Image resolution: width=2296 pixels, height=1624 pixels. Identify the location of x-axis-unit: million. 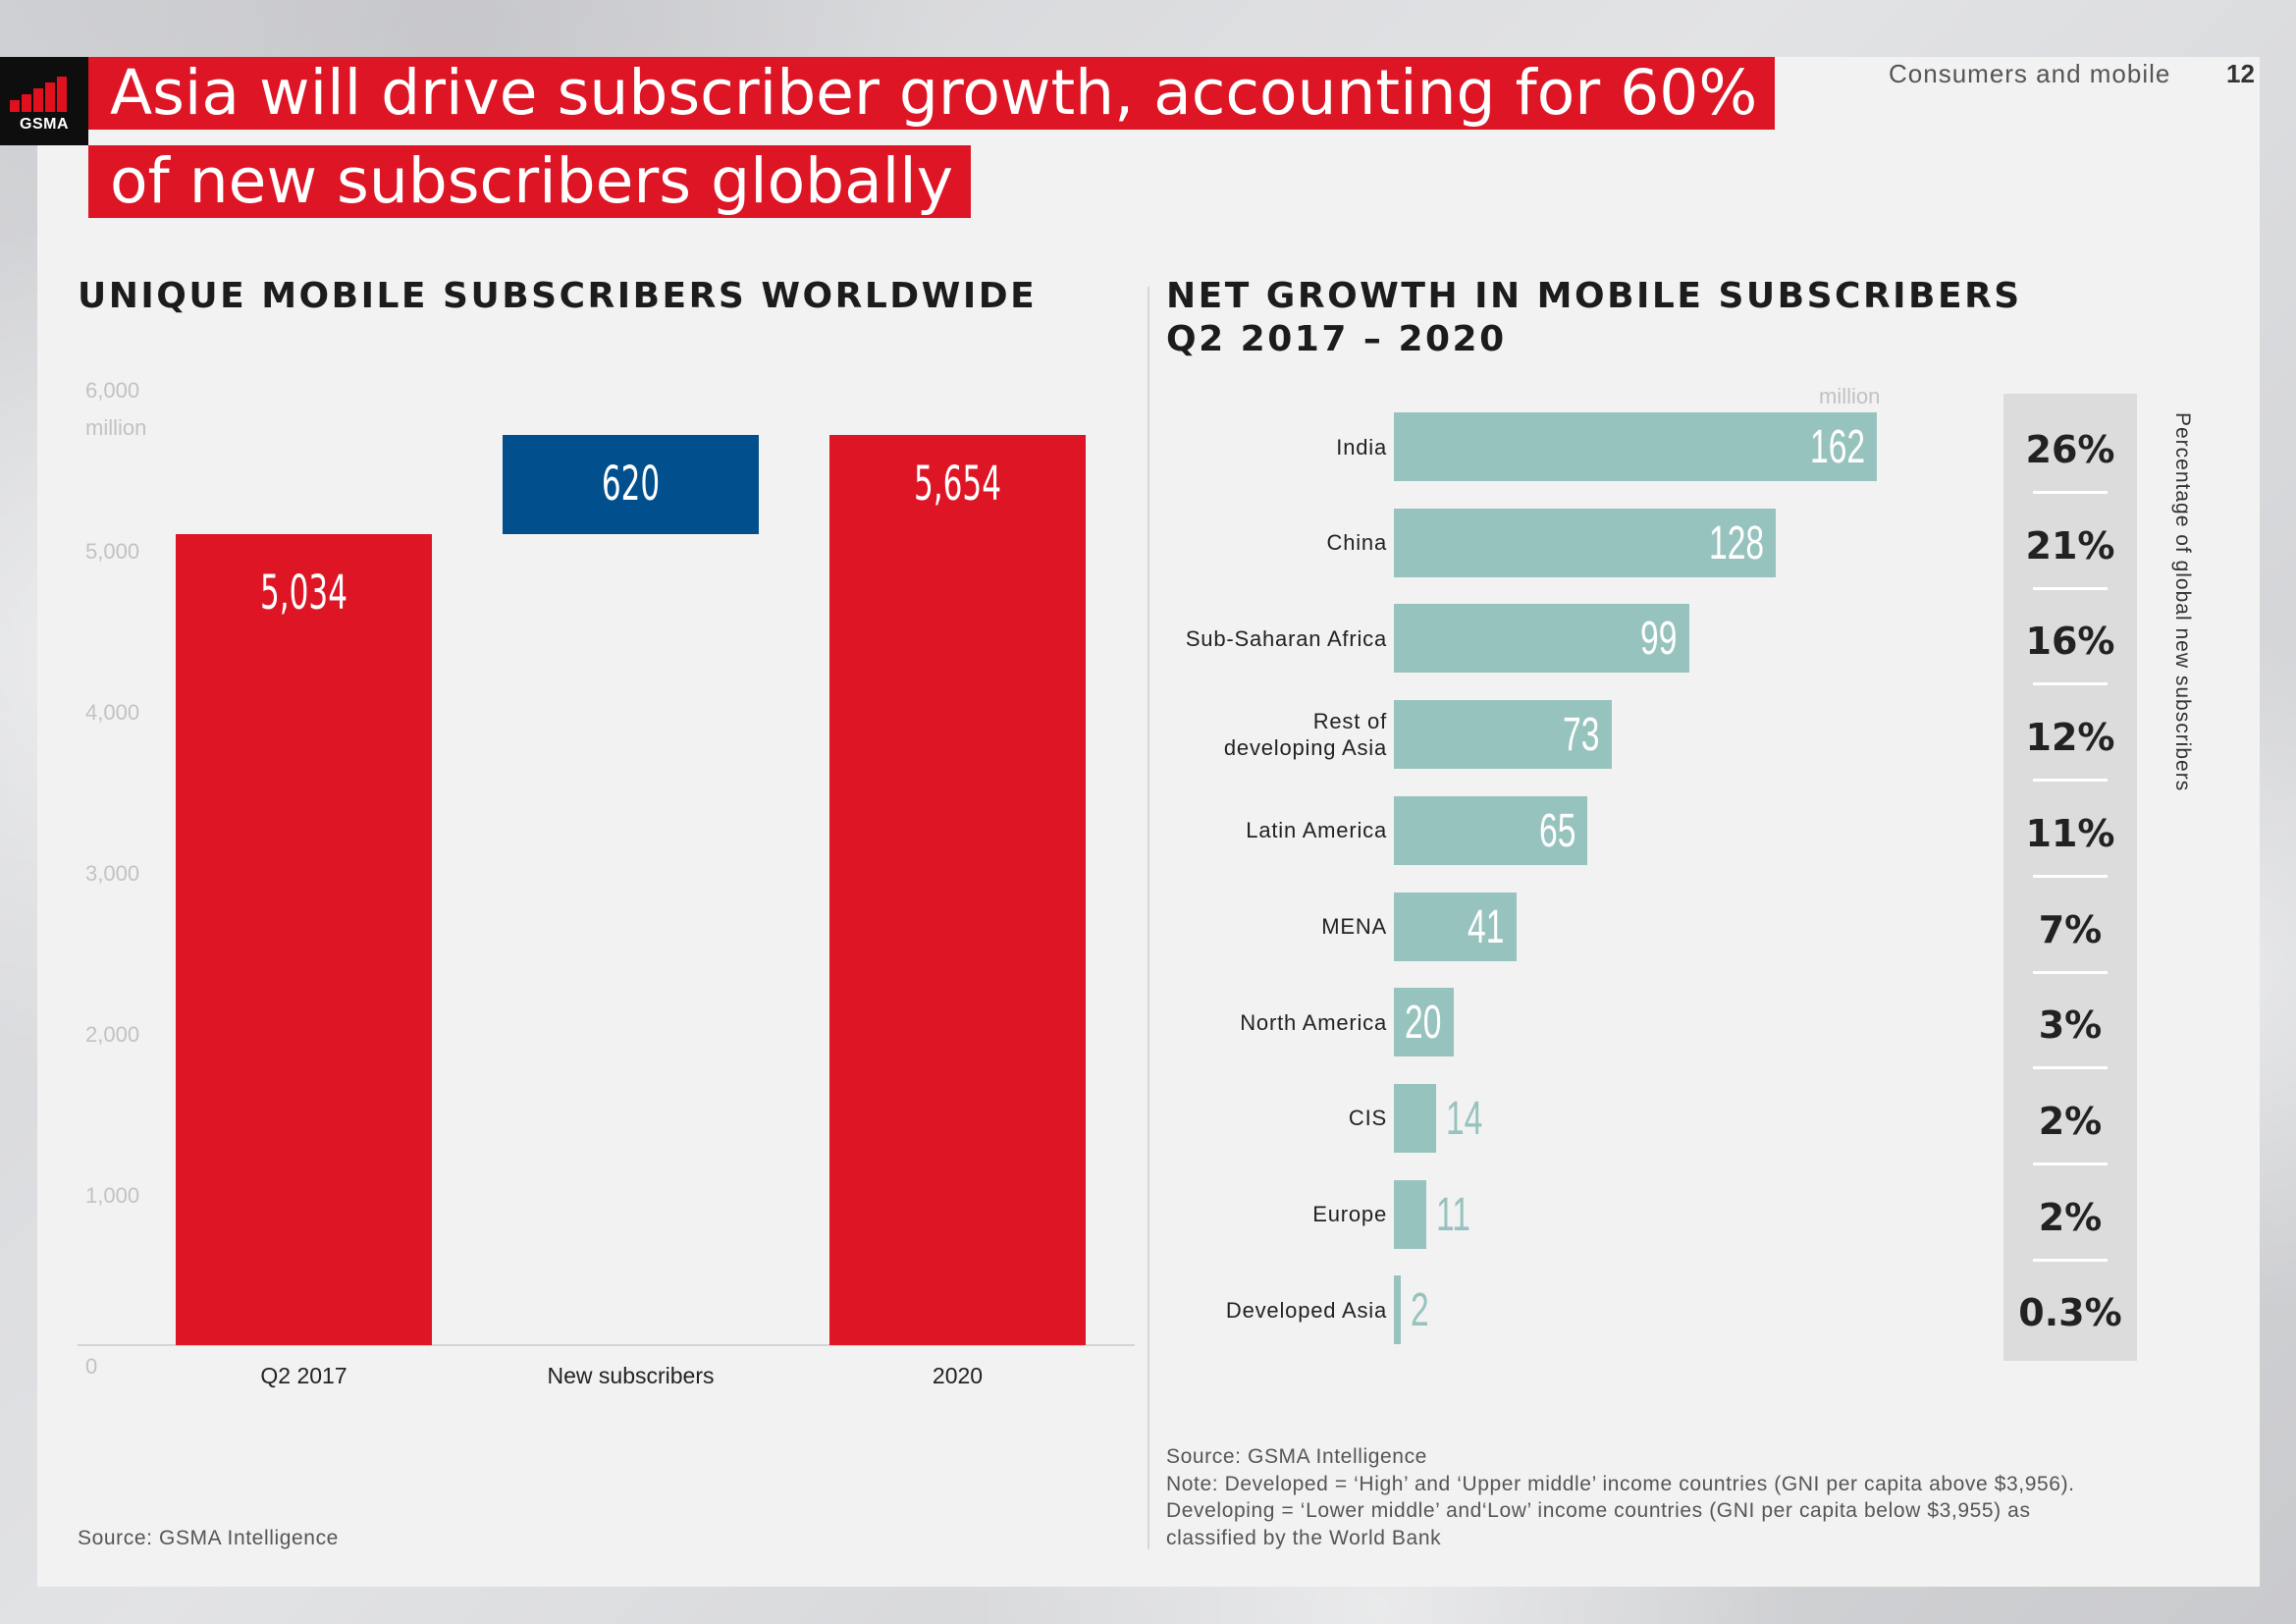
(1850, 396).